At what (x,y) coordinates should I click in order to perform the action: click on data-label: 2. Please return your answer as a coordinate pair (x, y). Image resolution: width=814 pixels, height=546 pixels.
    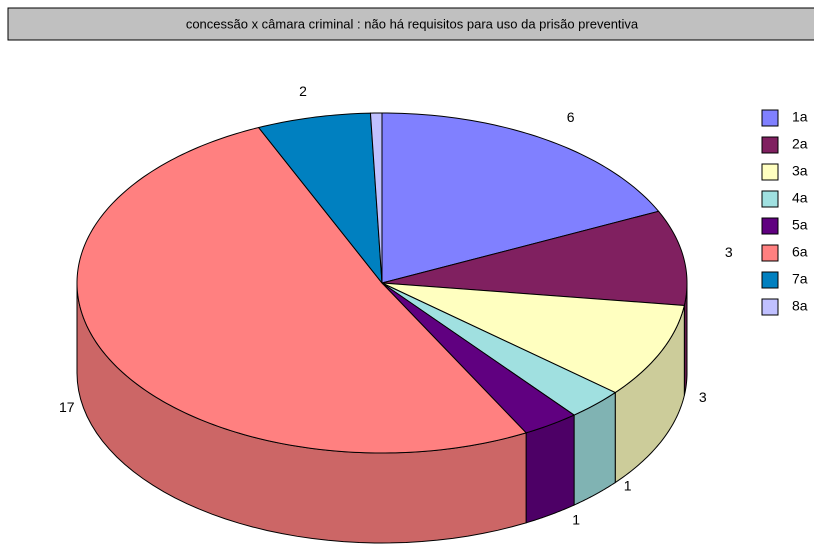
    Looking at the image, I should click on (303, 91).